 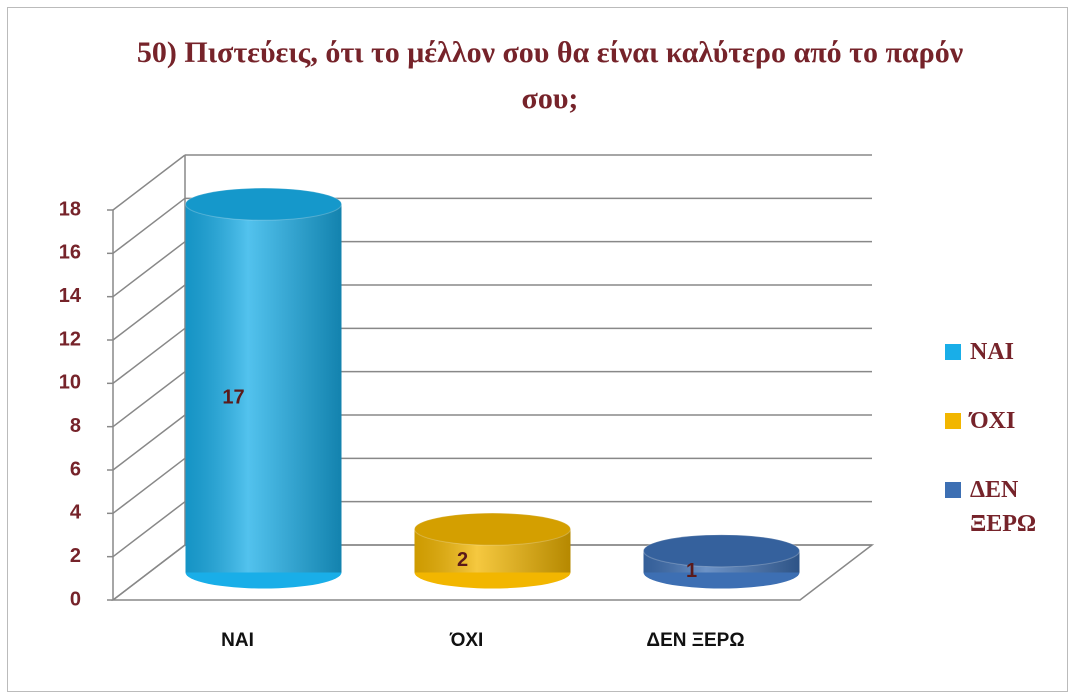 I want to click on bar-shade, so click(x=263, y=388).